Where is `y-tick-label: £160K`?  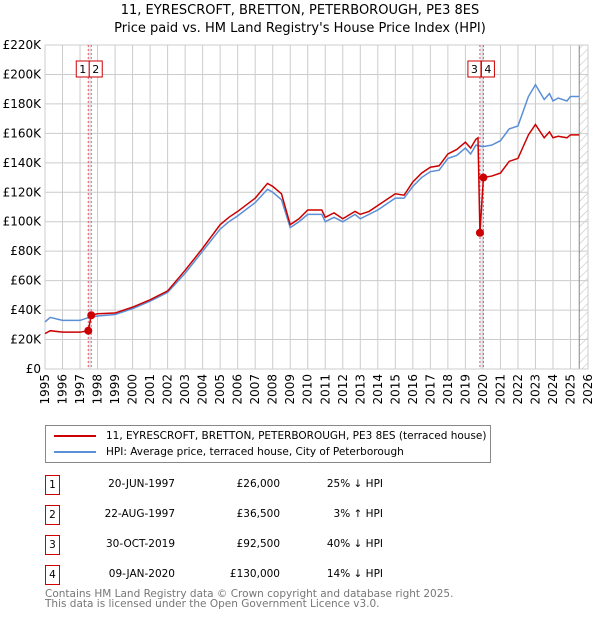
y-tick-label: £160K is located at coordinates (23, 133).